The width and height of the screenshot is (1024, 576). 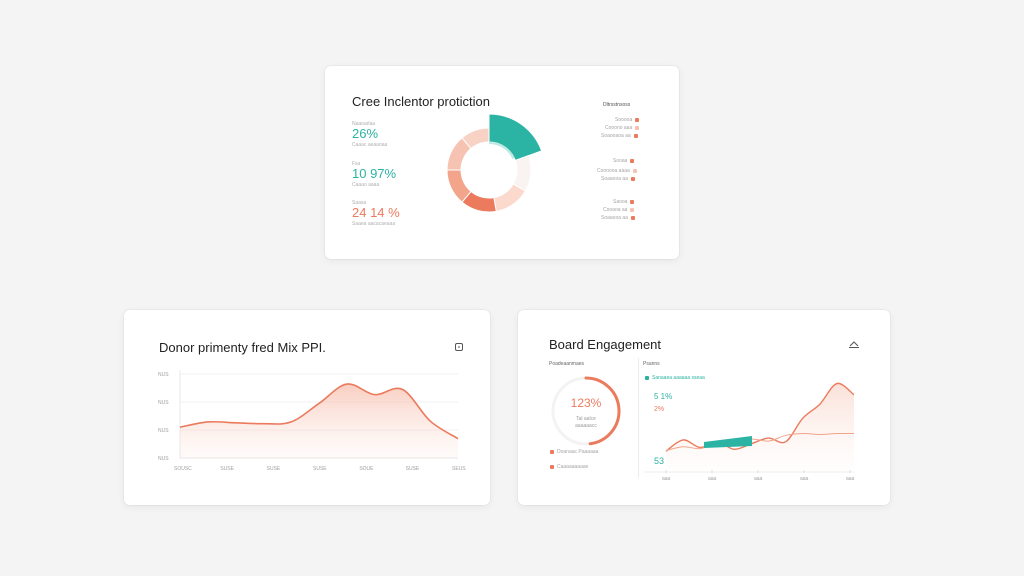 What do you see at coordinates (651, 364) in the screenshot?
I see `trend-header: Psanns` at bounding box center [651, 364].